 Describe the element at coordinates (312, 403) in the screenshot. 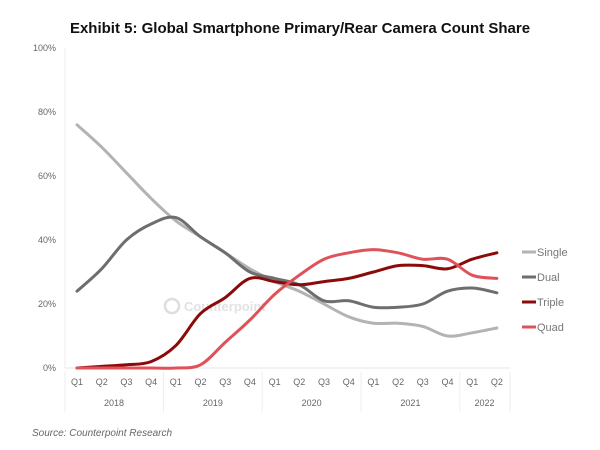

I see `x-year-label: 2020` at that location.